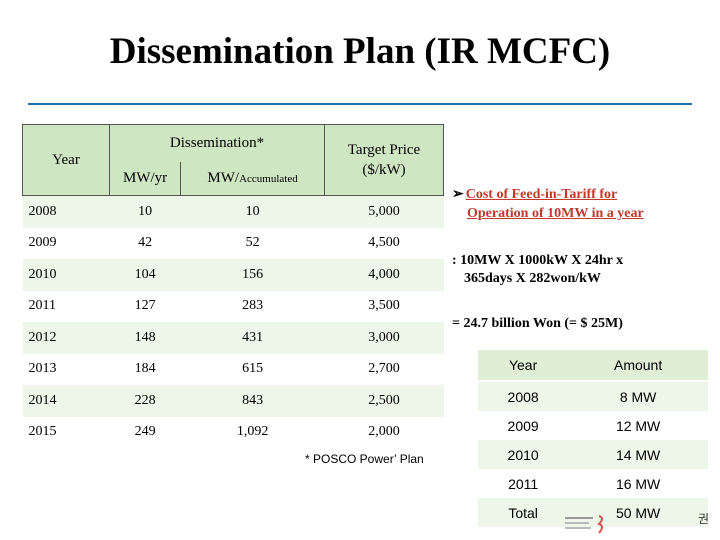 This screenshot has width=720, height=540. Describe the element at coordinates (66, 338) in the screenshot. I see `cell-year: 2012` at that location.